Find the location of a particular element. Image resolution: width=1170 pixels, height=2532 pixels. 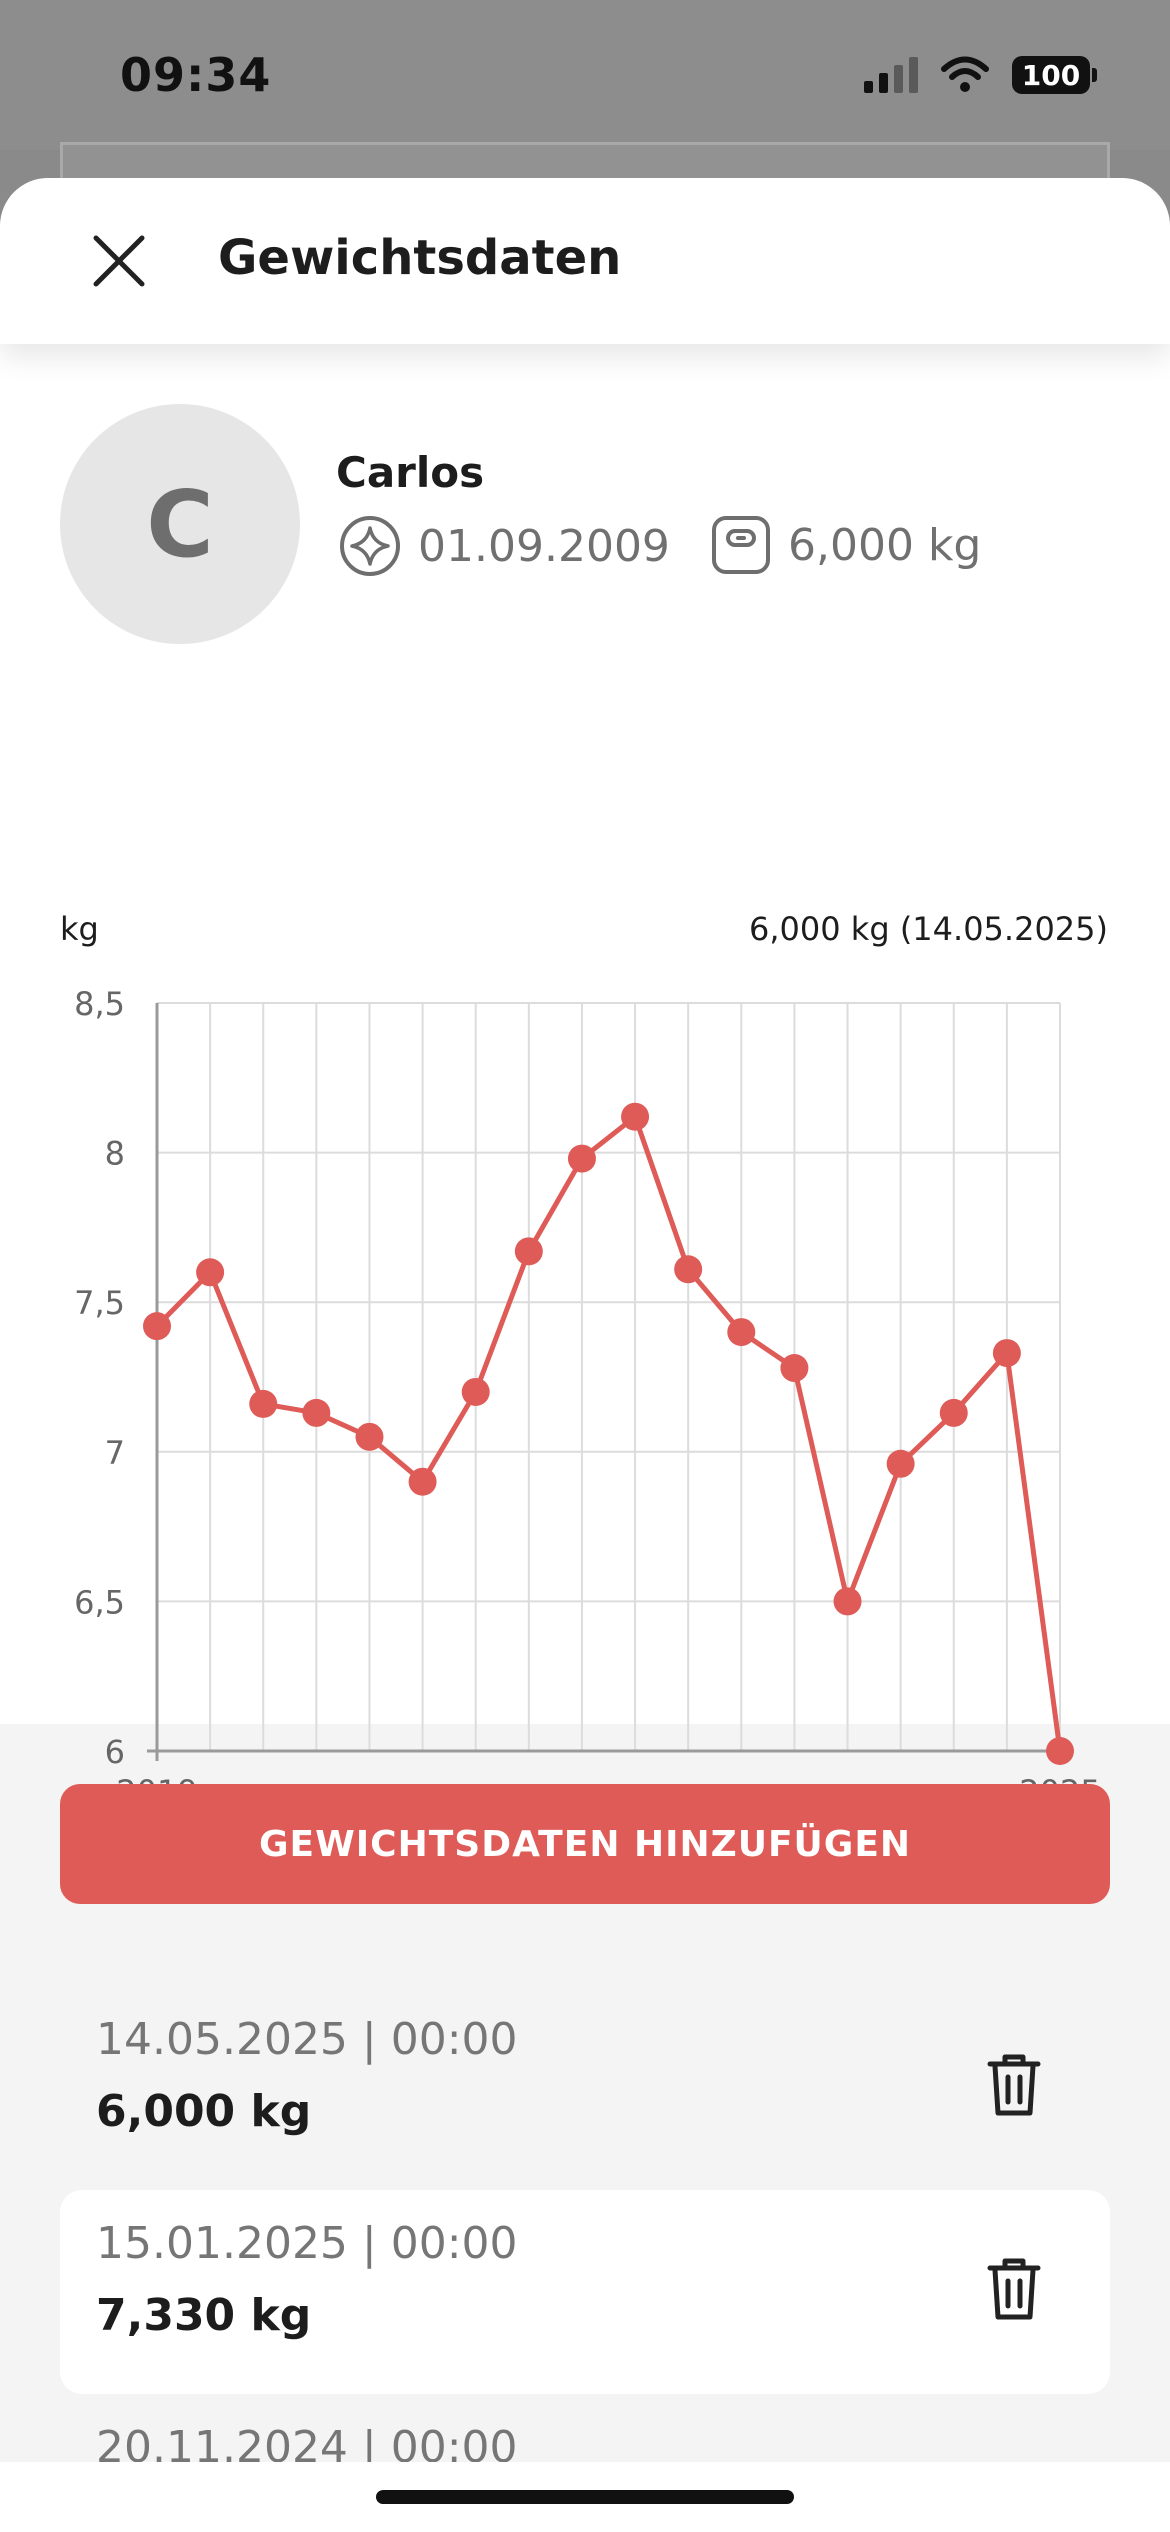

avatar: C is located at coordinates (180, 524).